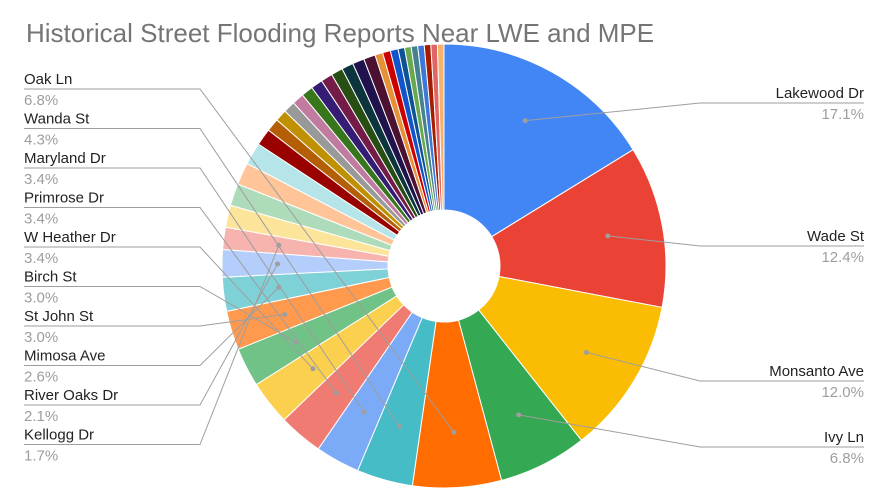  I want to click on label-name-ivy-ln: Ivy Ln, so click(844, 437).